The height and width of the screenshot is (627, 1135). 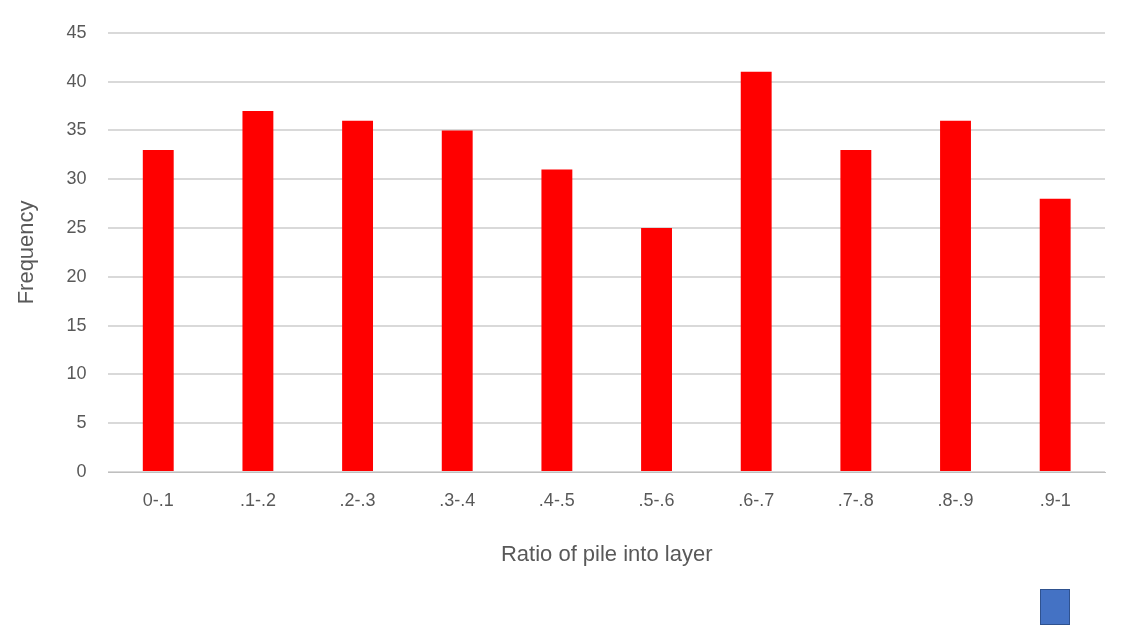 I want to click on y-tick-label: 15, so click(x=76, y=324).